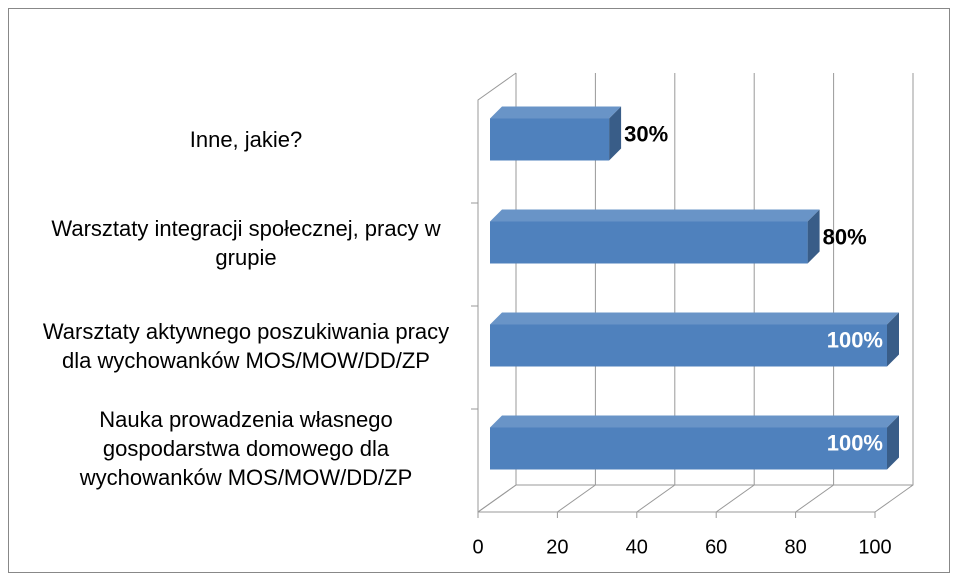 The image size is (957, 580). What do you see at coordinates (716, 547) in the screenshot?
I see `x-tick-label: 60` at bounding box center [716, 547].